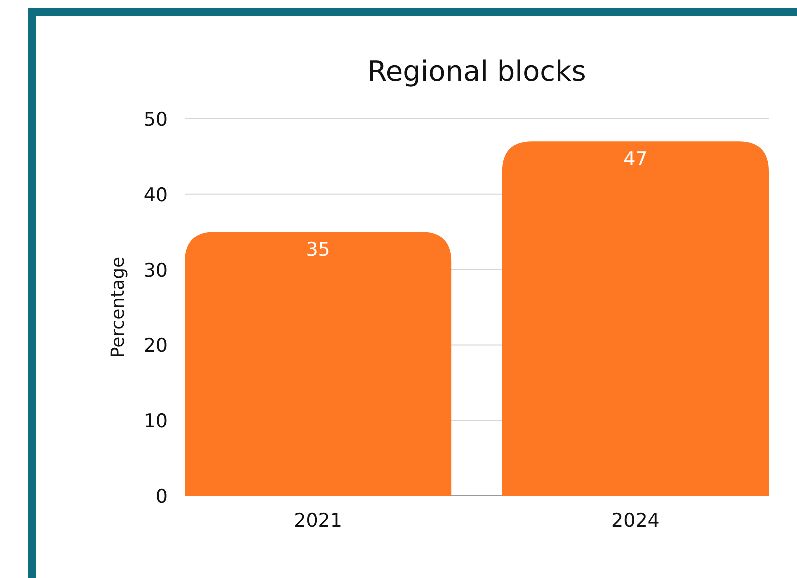  I want to click on data-label: 35, so click(318, 250).